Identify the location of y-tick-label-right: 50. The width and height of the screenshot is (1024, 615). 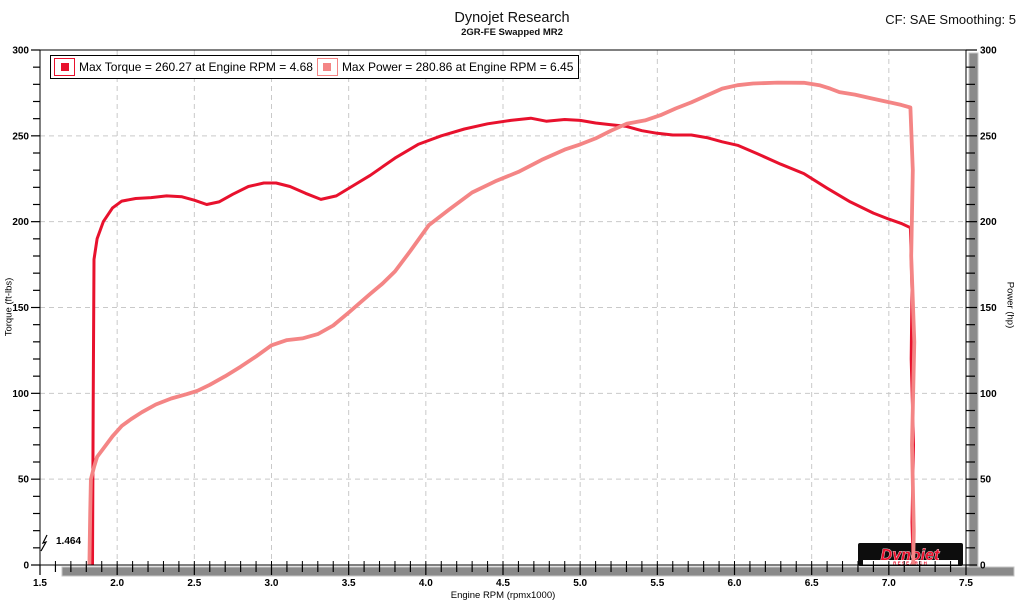
(986, 480).